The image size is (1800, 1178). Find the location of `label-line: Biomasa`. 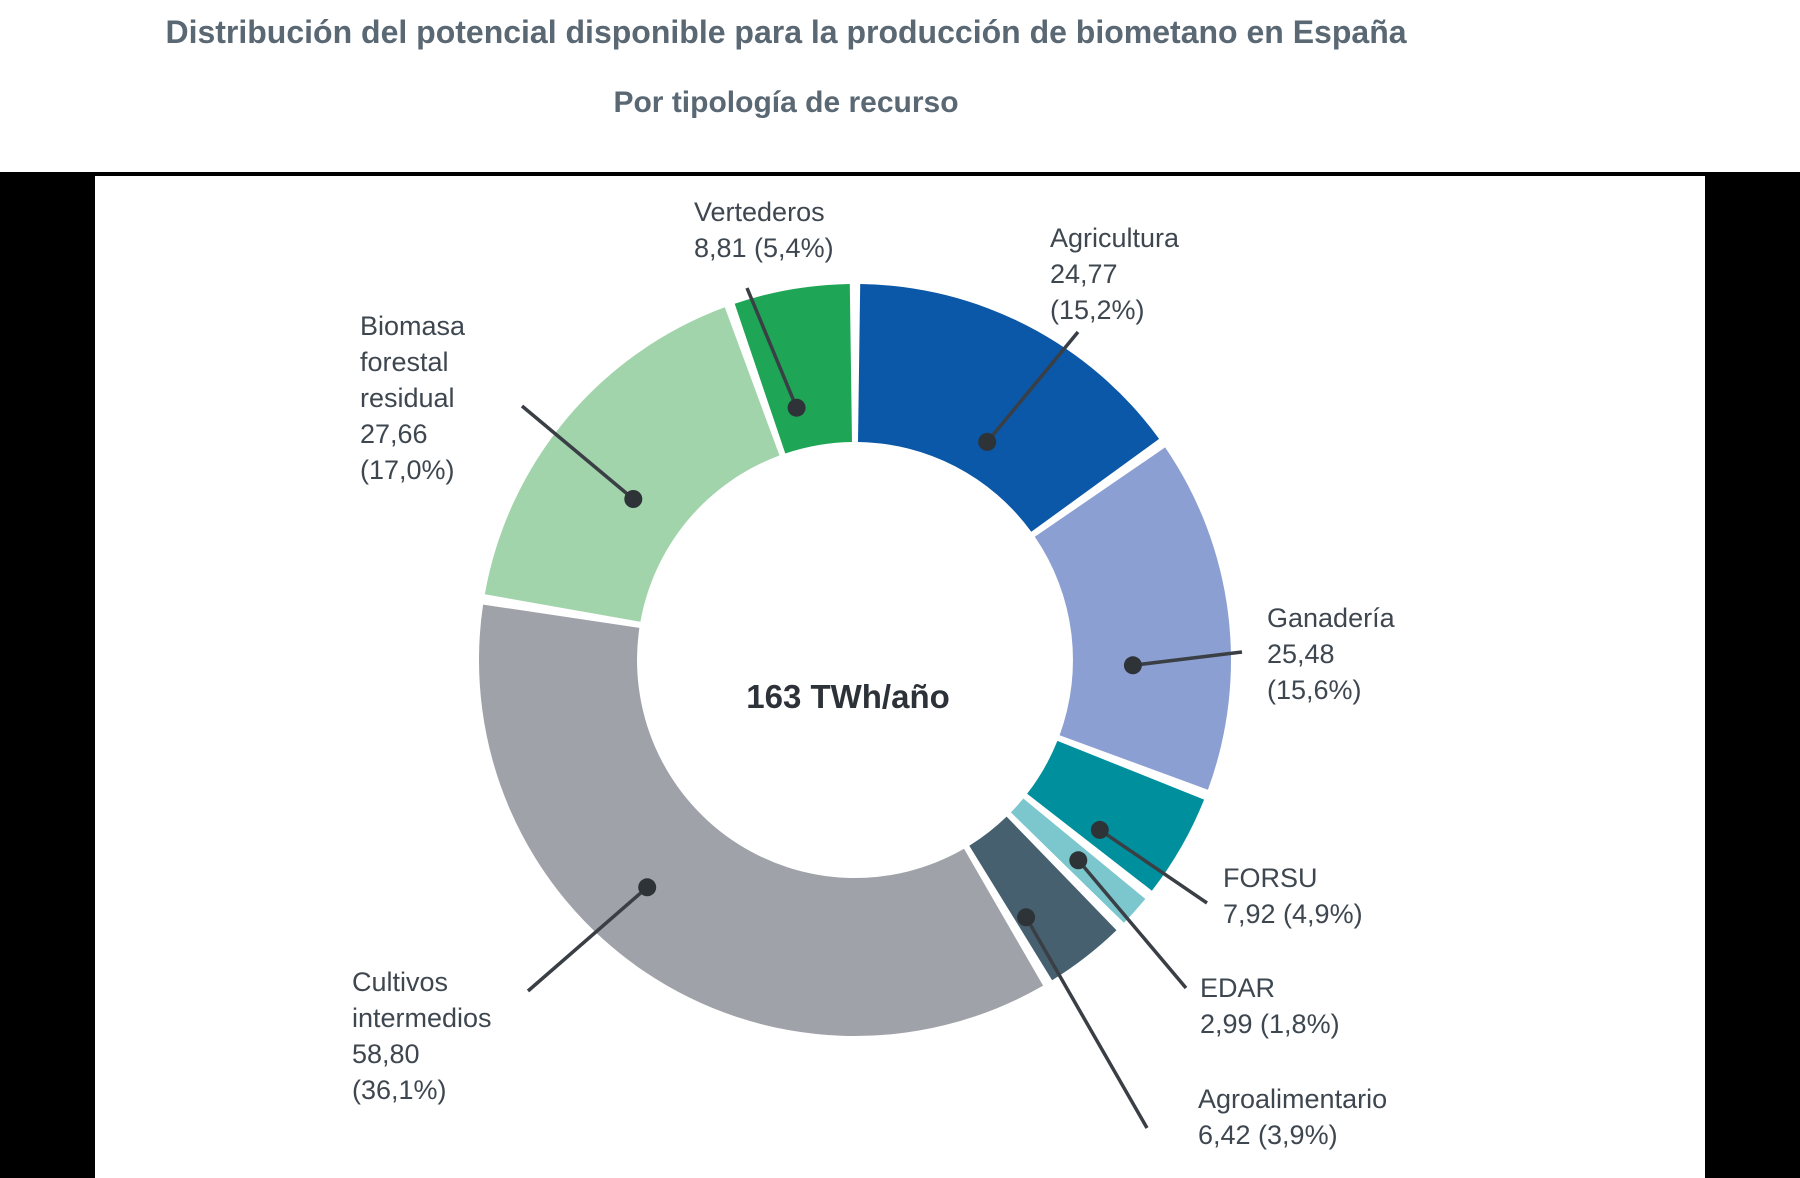

label-line: Biomasa is located at coordinates (413, 326).